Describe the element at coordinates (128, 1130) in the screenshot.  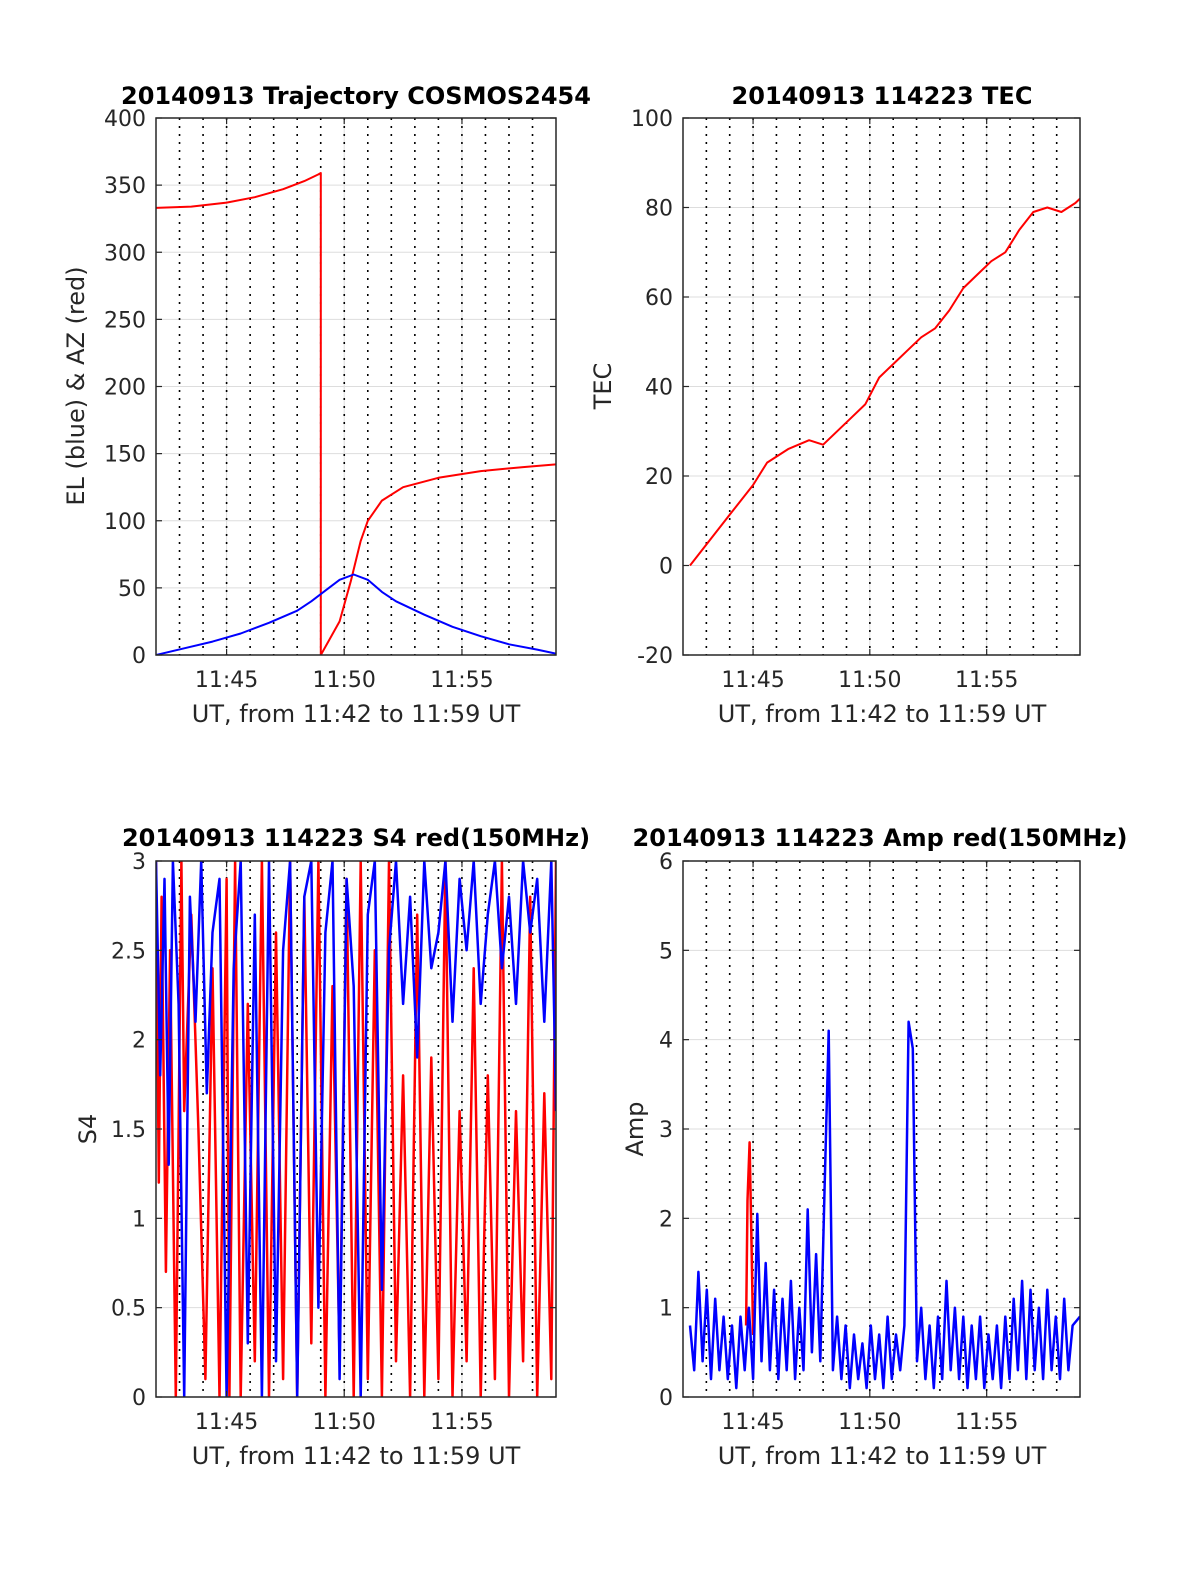
I see `y-tick-label: 1.5` at that location.